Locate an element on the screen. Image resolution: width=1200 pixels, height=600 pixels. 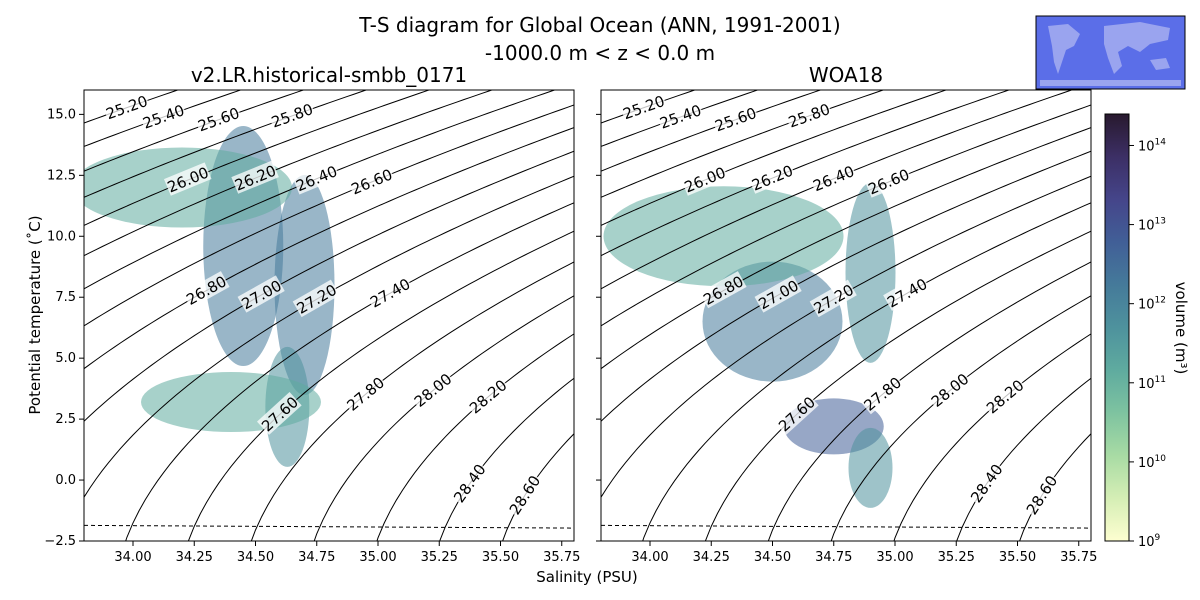
region-map-inset is located at coordinates (1110, 52).